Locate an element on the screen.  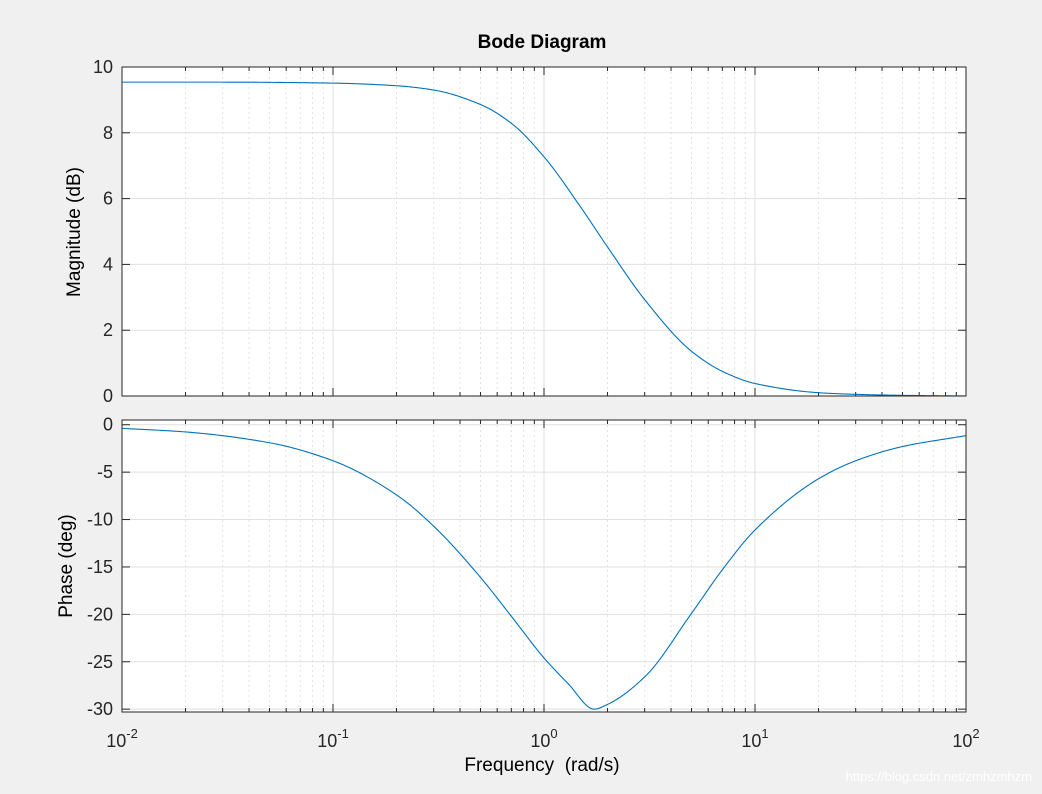
watermark: https://blog.csdn.net/zmhzmhzm is located at coordinates (939, 776).